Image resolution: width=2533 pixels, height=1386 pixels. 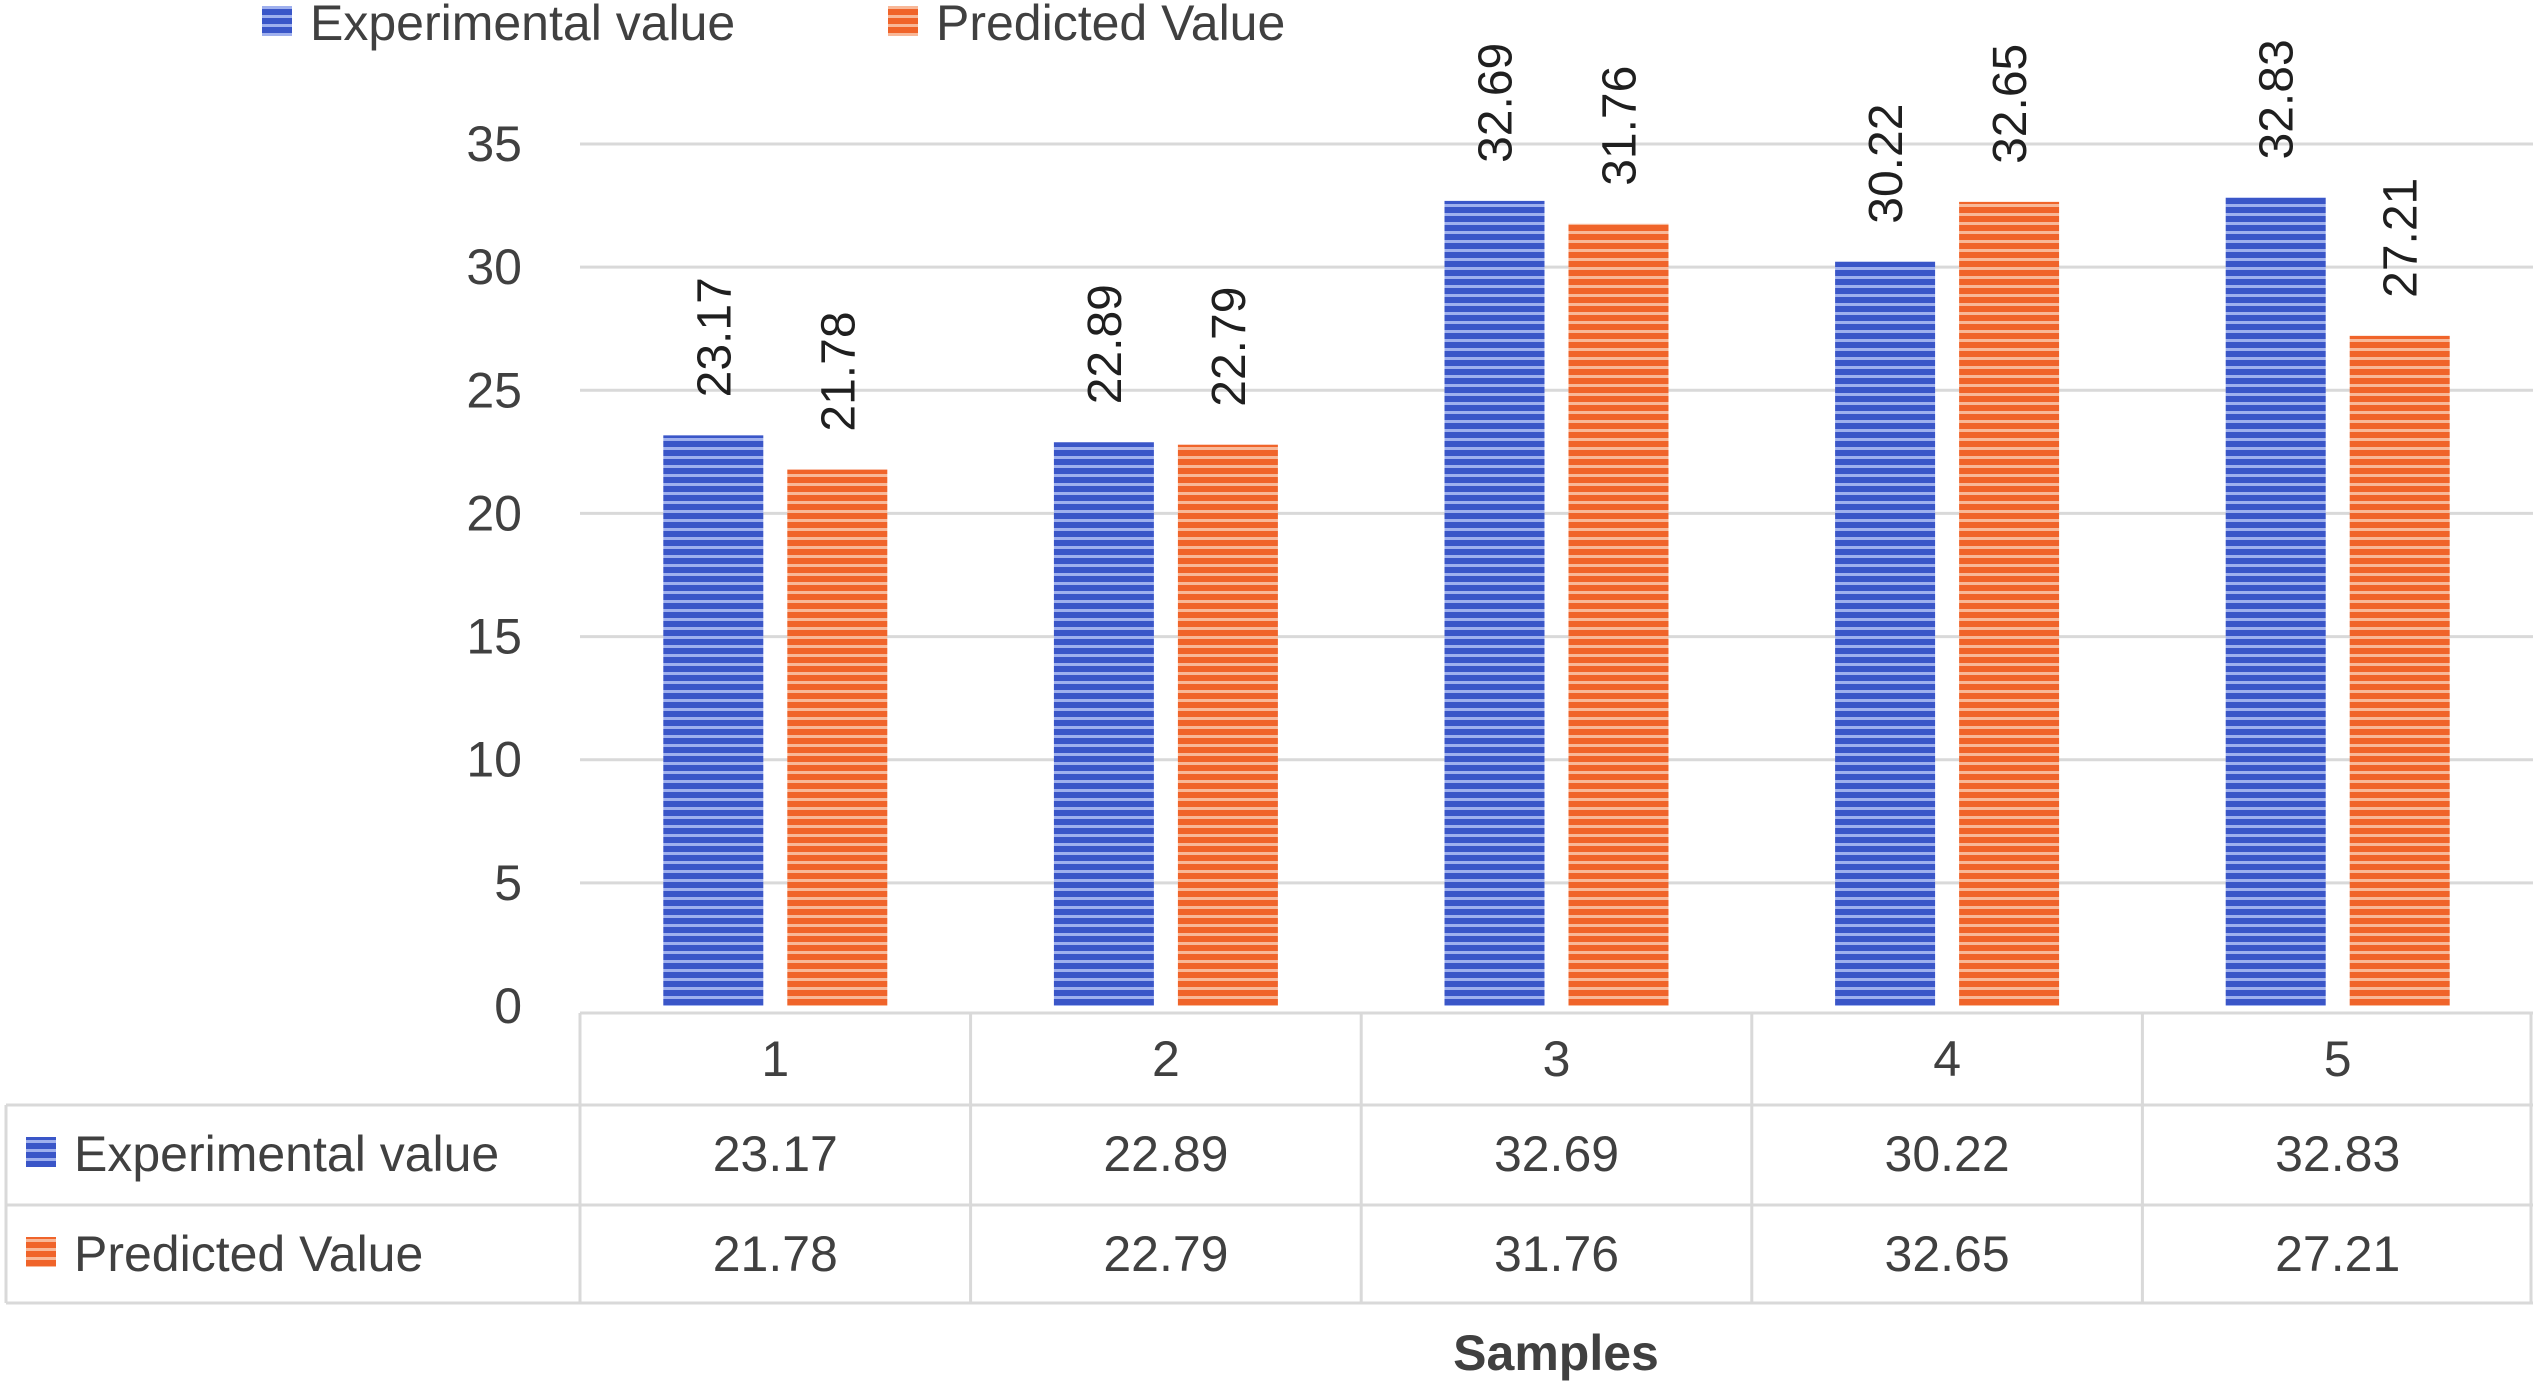 What do you see at coordinates (508, 1006) in the screenshot?
I see `y-tick-label: 0` at bounding box center [508, 1006].